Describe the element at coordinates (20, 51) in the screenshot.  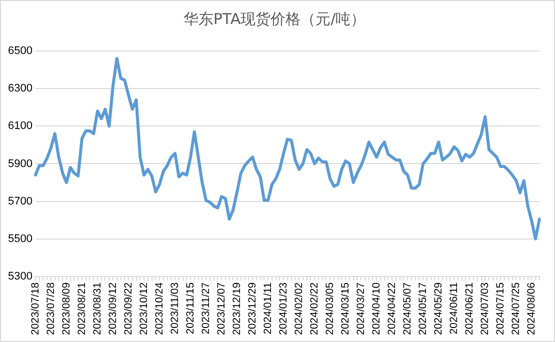
I see `y-tick-label: 6500` at that location.